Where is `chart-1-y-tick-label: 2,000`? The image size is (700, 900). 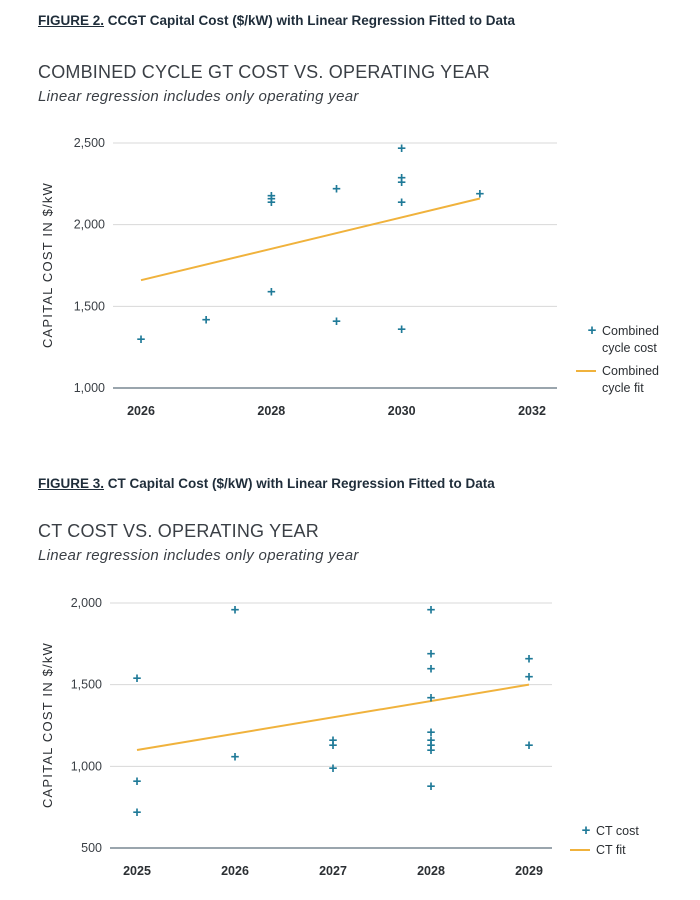
chart-1-y-tick-label: 2,000 is located at coordinates (89, 225).